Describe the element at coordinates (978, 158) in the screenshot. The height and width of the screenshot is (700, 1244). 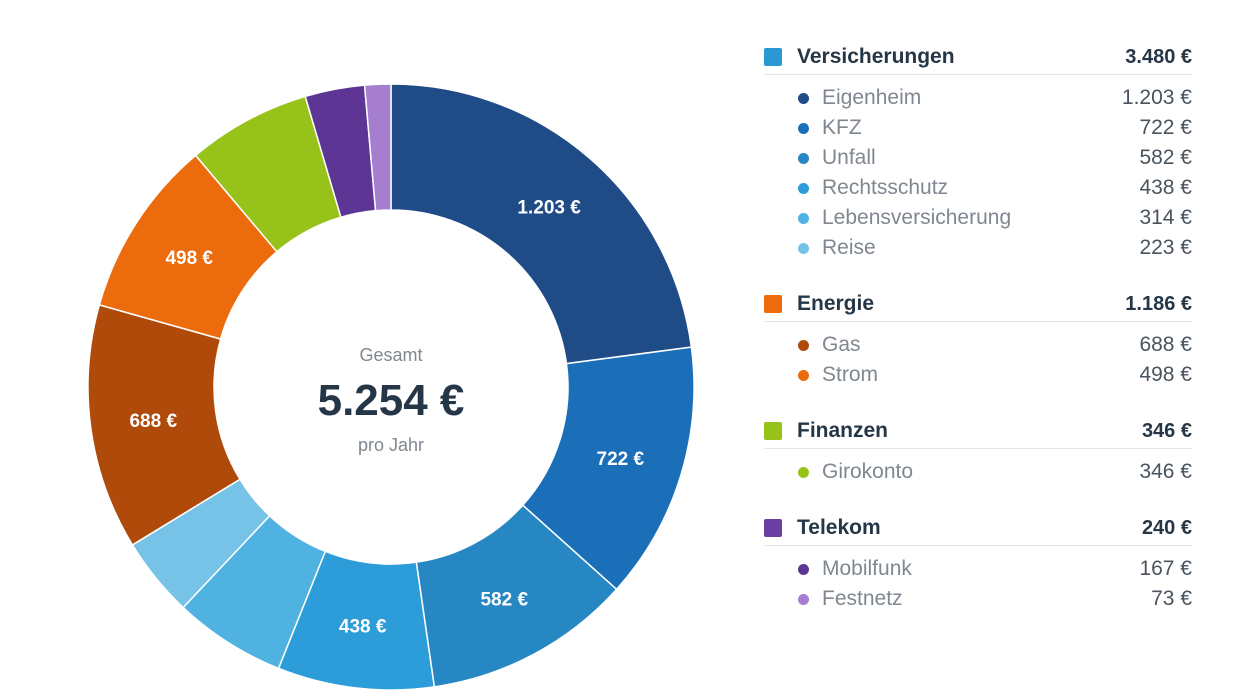
I see `legend-item: Unfall 582 €` at that location.